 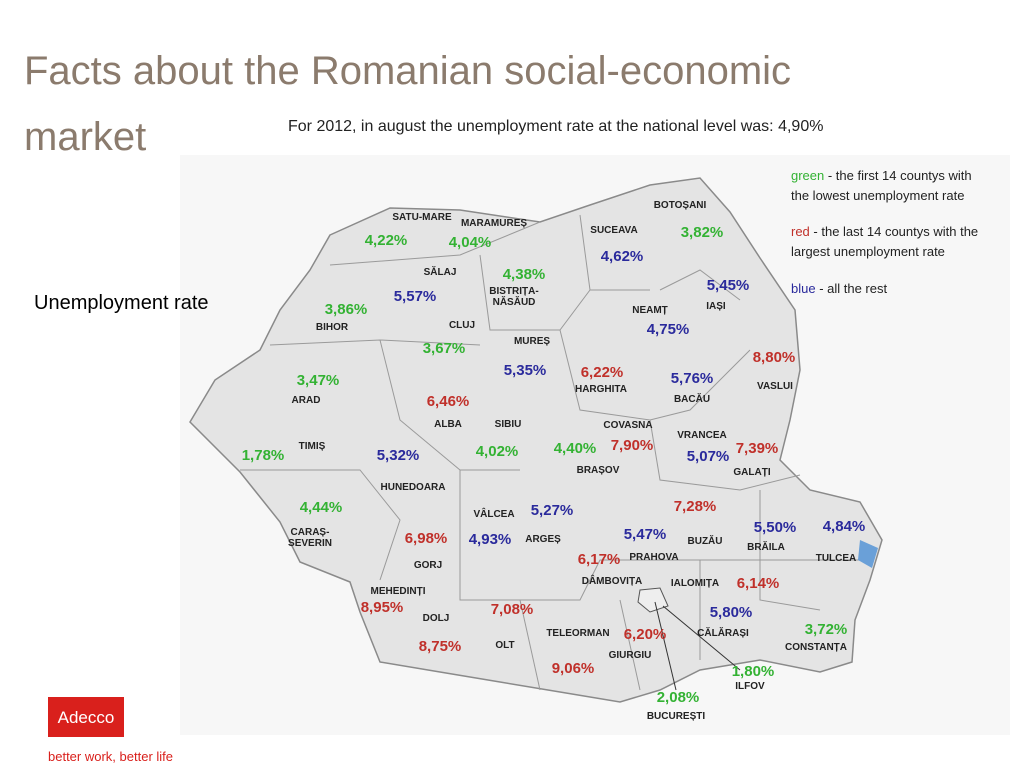 I want to click on county-name: NĂSĂUD, so click(x=514, y=301).